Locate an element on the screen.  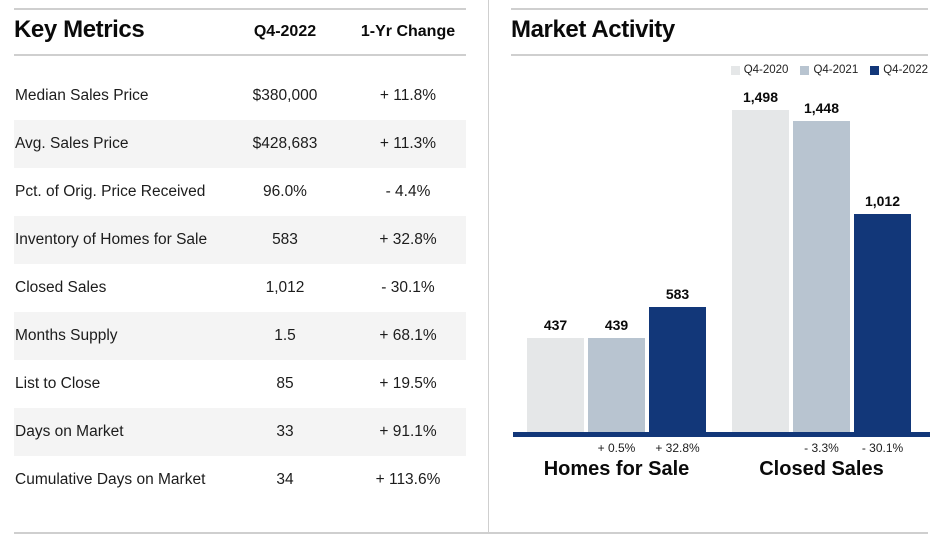
chart-legend: Q4-2020 Q4-2021 Q4-2022 is located at coordinates (829, 70).